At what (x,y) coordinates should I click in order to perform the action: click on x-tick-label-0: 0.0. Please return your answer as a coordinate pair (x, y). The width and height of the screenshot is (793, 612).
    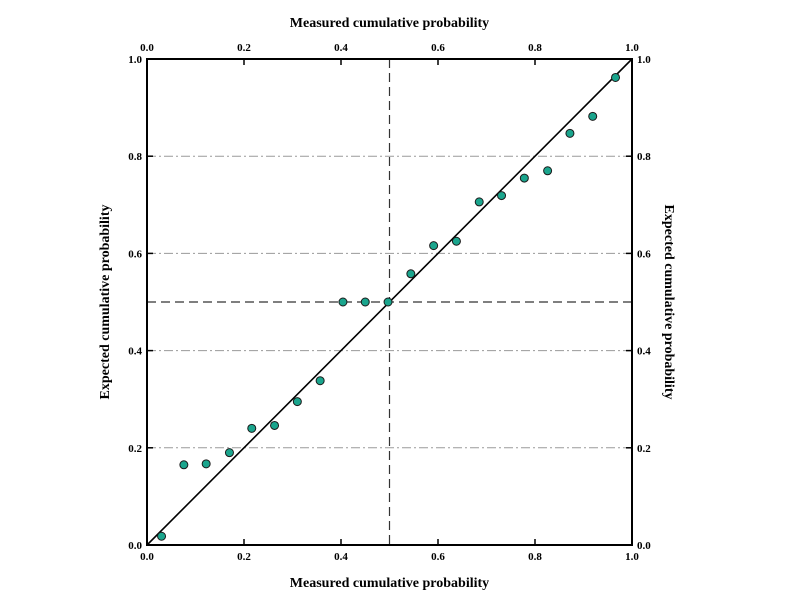
    Looking at the image, I should click on (147, 557).